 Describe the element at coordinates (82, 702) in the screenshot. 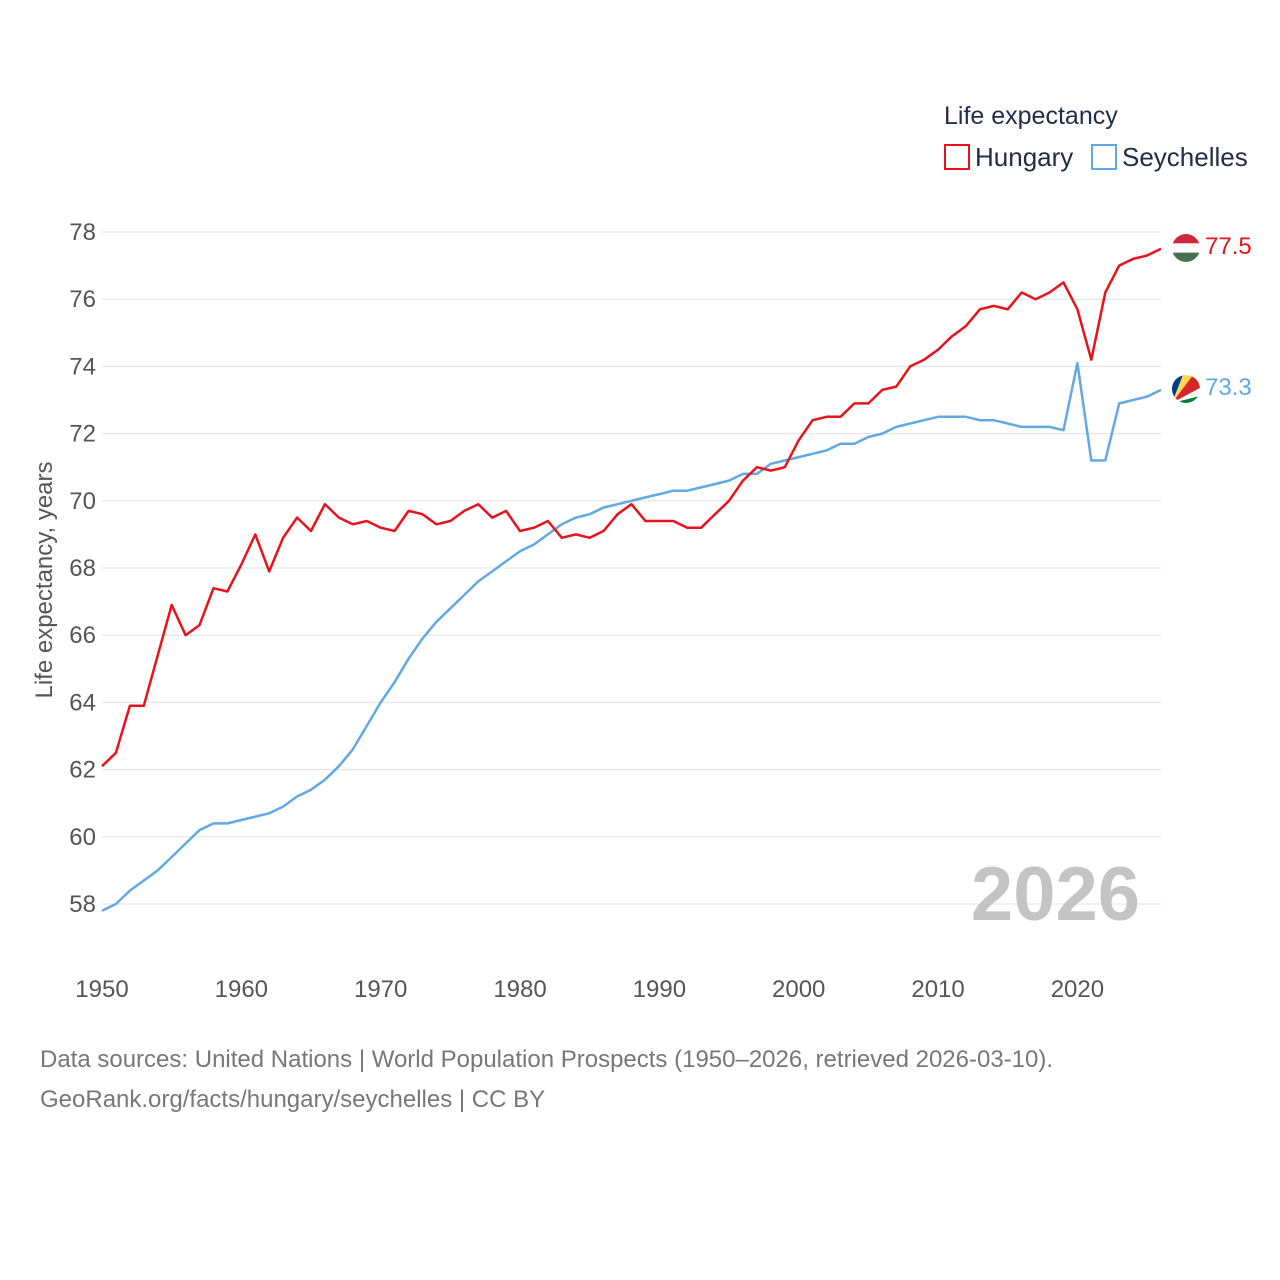

I see `y-tick-label: 64` at that location.